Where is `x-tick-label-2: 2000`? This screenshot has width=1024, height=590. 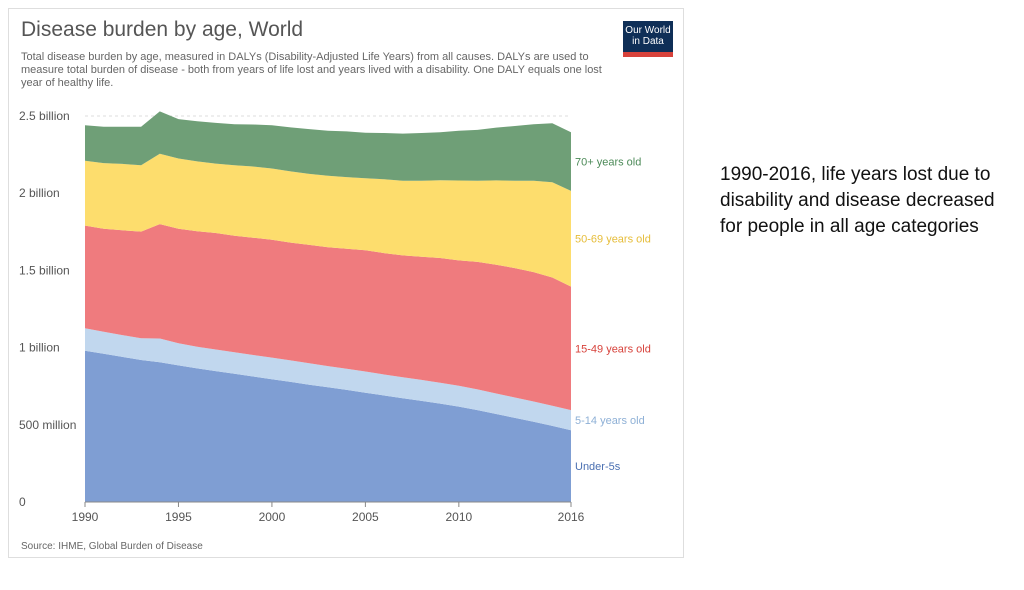
x-tick-label-2: 2000 is located at coordinates (272, 517).